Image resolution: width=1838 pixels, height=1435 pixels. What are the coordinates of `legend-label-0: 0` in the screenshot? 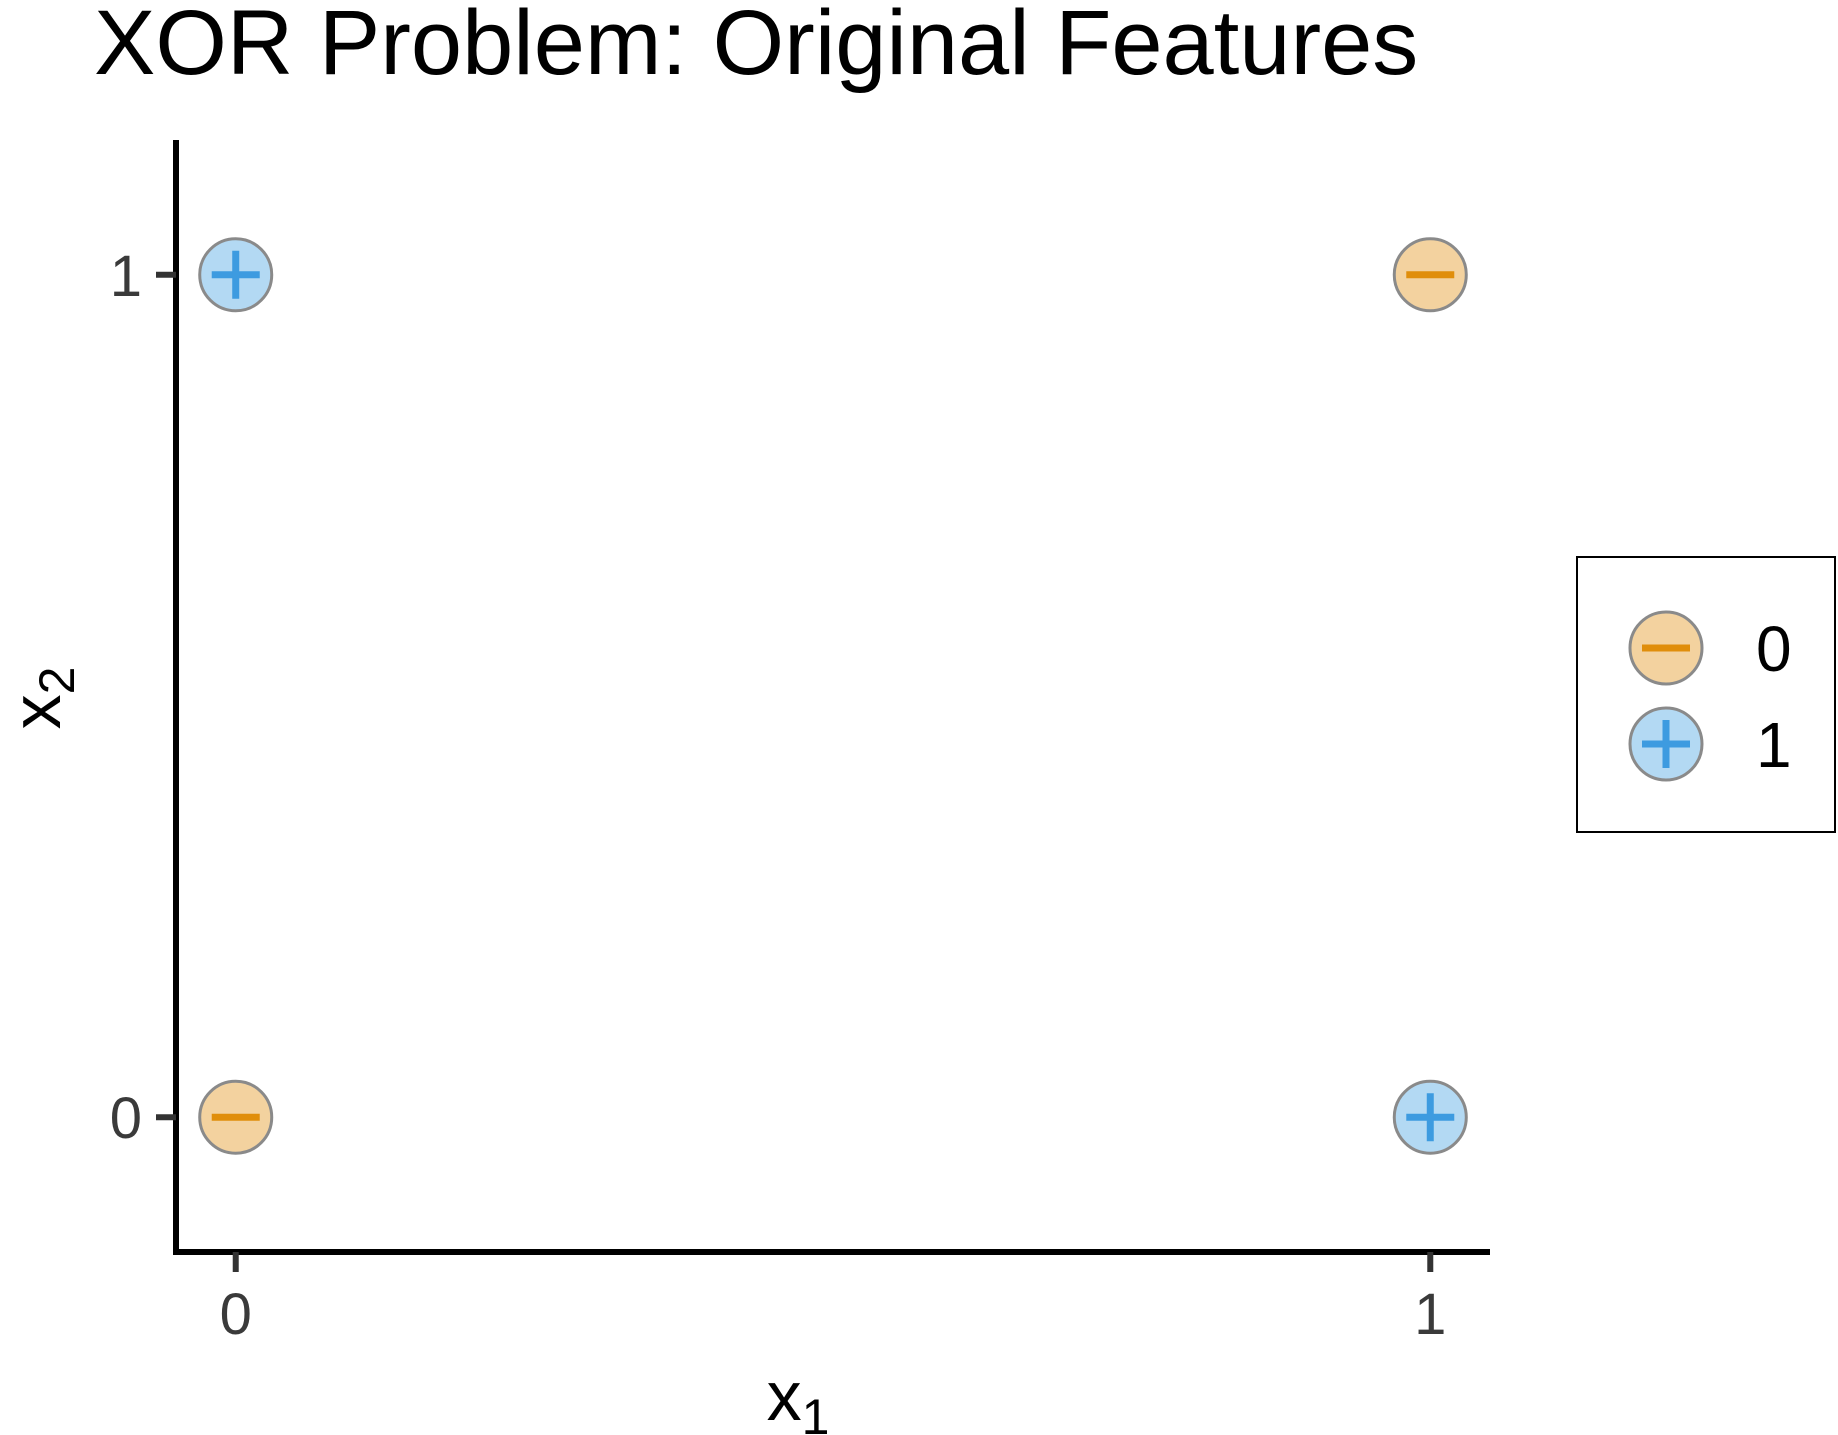 It's located at (1774, 649).